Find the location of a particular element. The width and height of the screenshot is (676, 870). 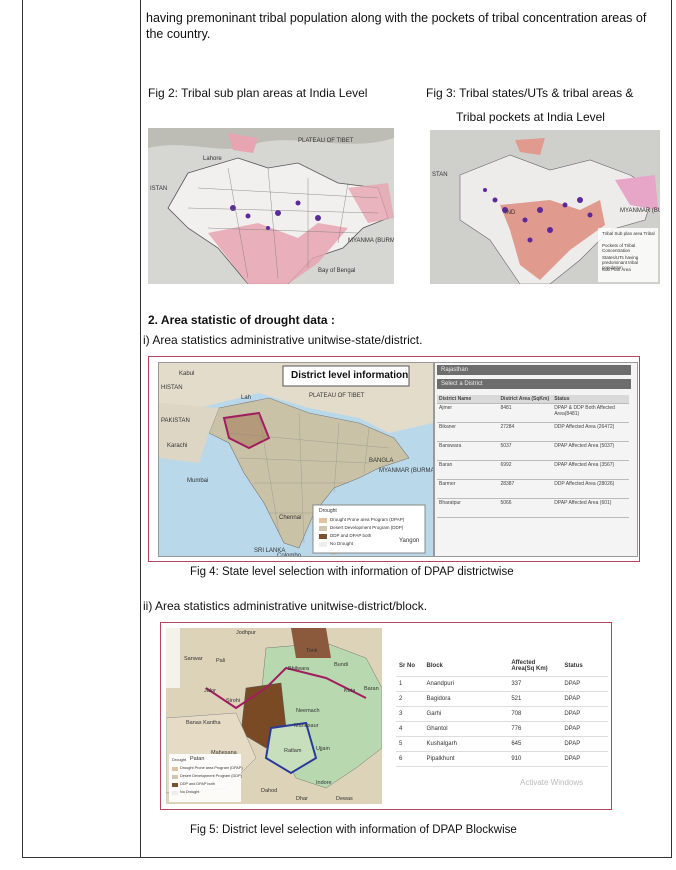

table-cell: 1 is located at coordinates (410, 684).